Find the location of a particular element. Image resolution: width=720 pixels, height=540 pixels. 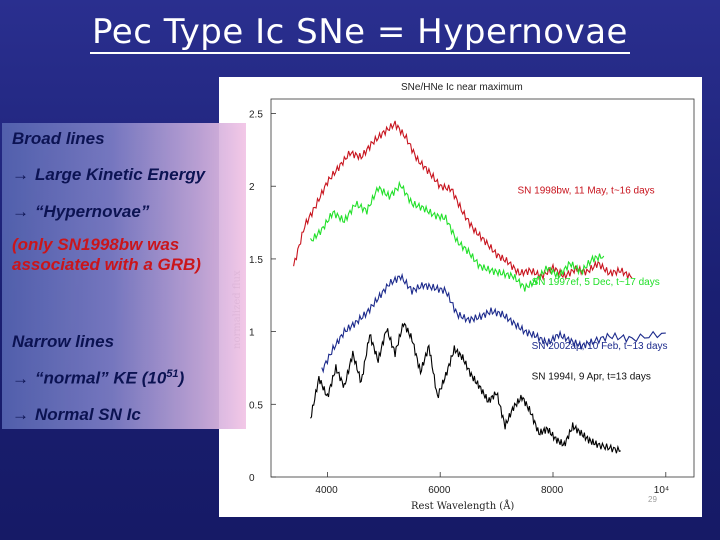

slide-title: Pec Type Ic SNe = Hypernovae is located at coordinates (360, 33).